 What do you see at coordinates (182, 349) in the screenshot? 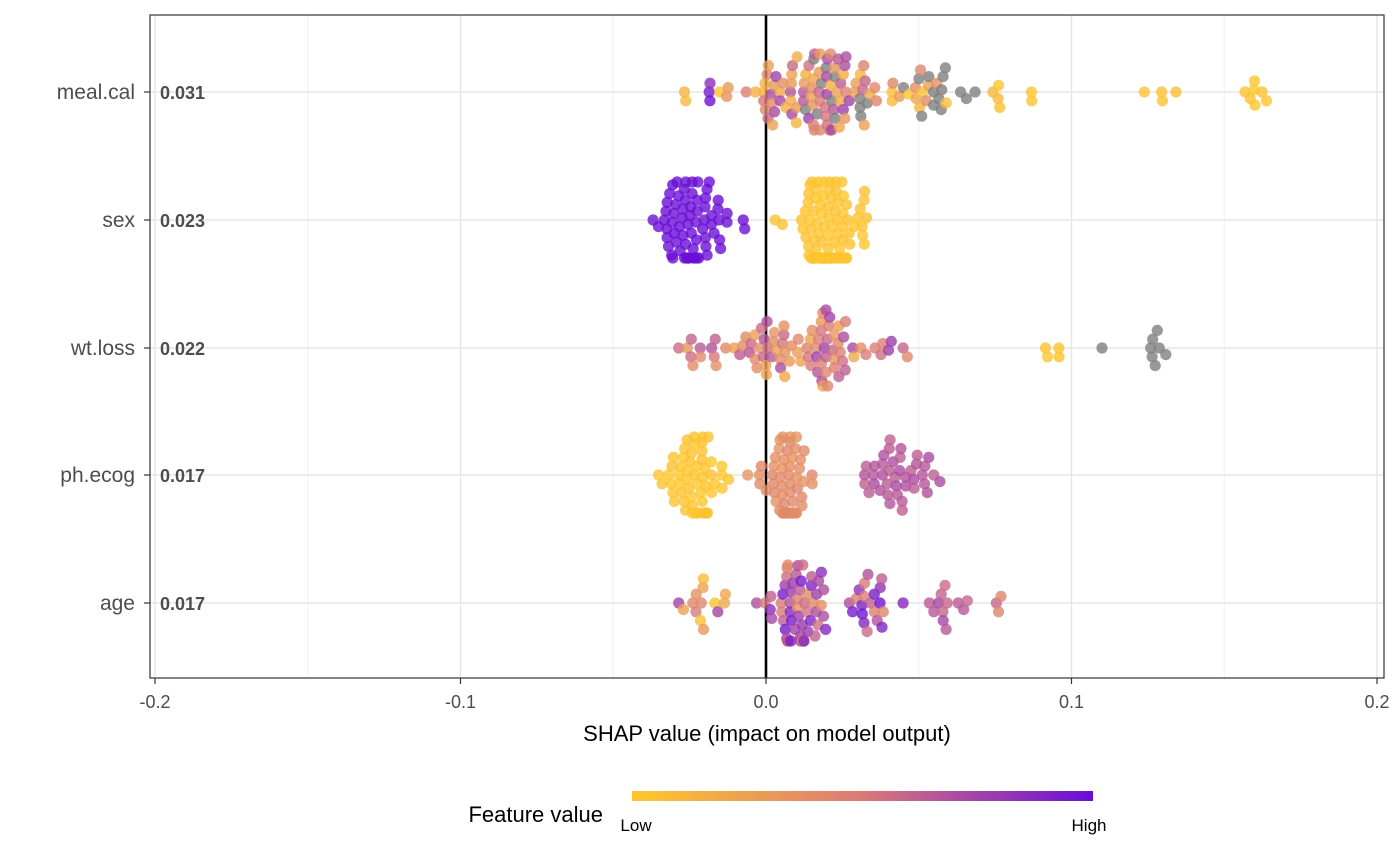
I see `feature-importance-label: 0.022` at bounding box center [182, 349].